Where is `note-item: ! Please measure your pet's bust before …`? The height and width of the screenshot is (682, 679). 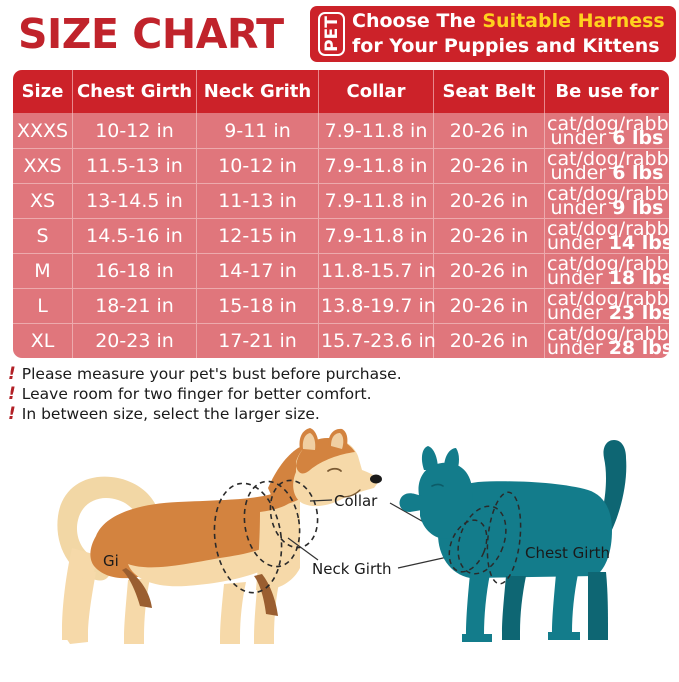
note-item: ! Please measure your pet's bust before … is located at coordinates (343, 374).